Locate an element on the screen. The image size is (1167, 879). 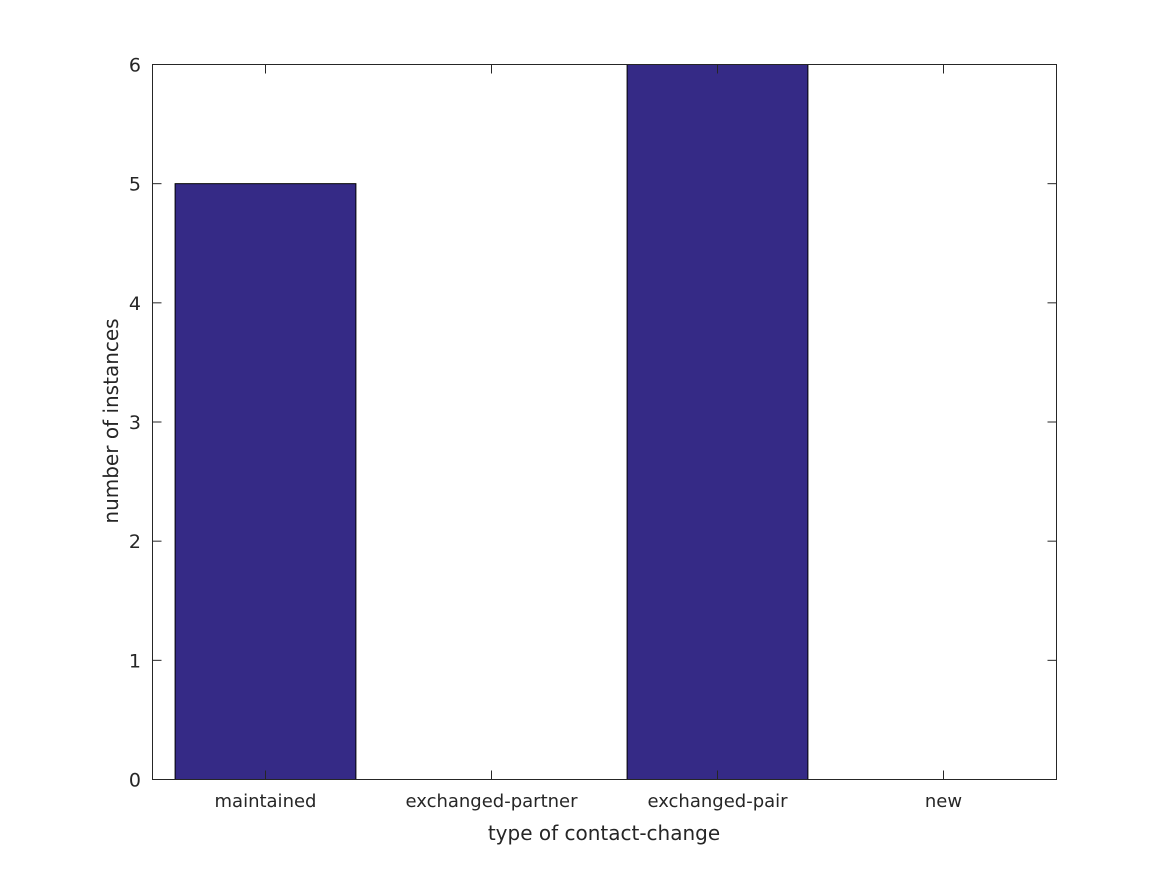
y-axis-label: number of instances is located at coordinates (111, 420).